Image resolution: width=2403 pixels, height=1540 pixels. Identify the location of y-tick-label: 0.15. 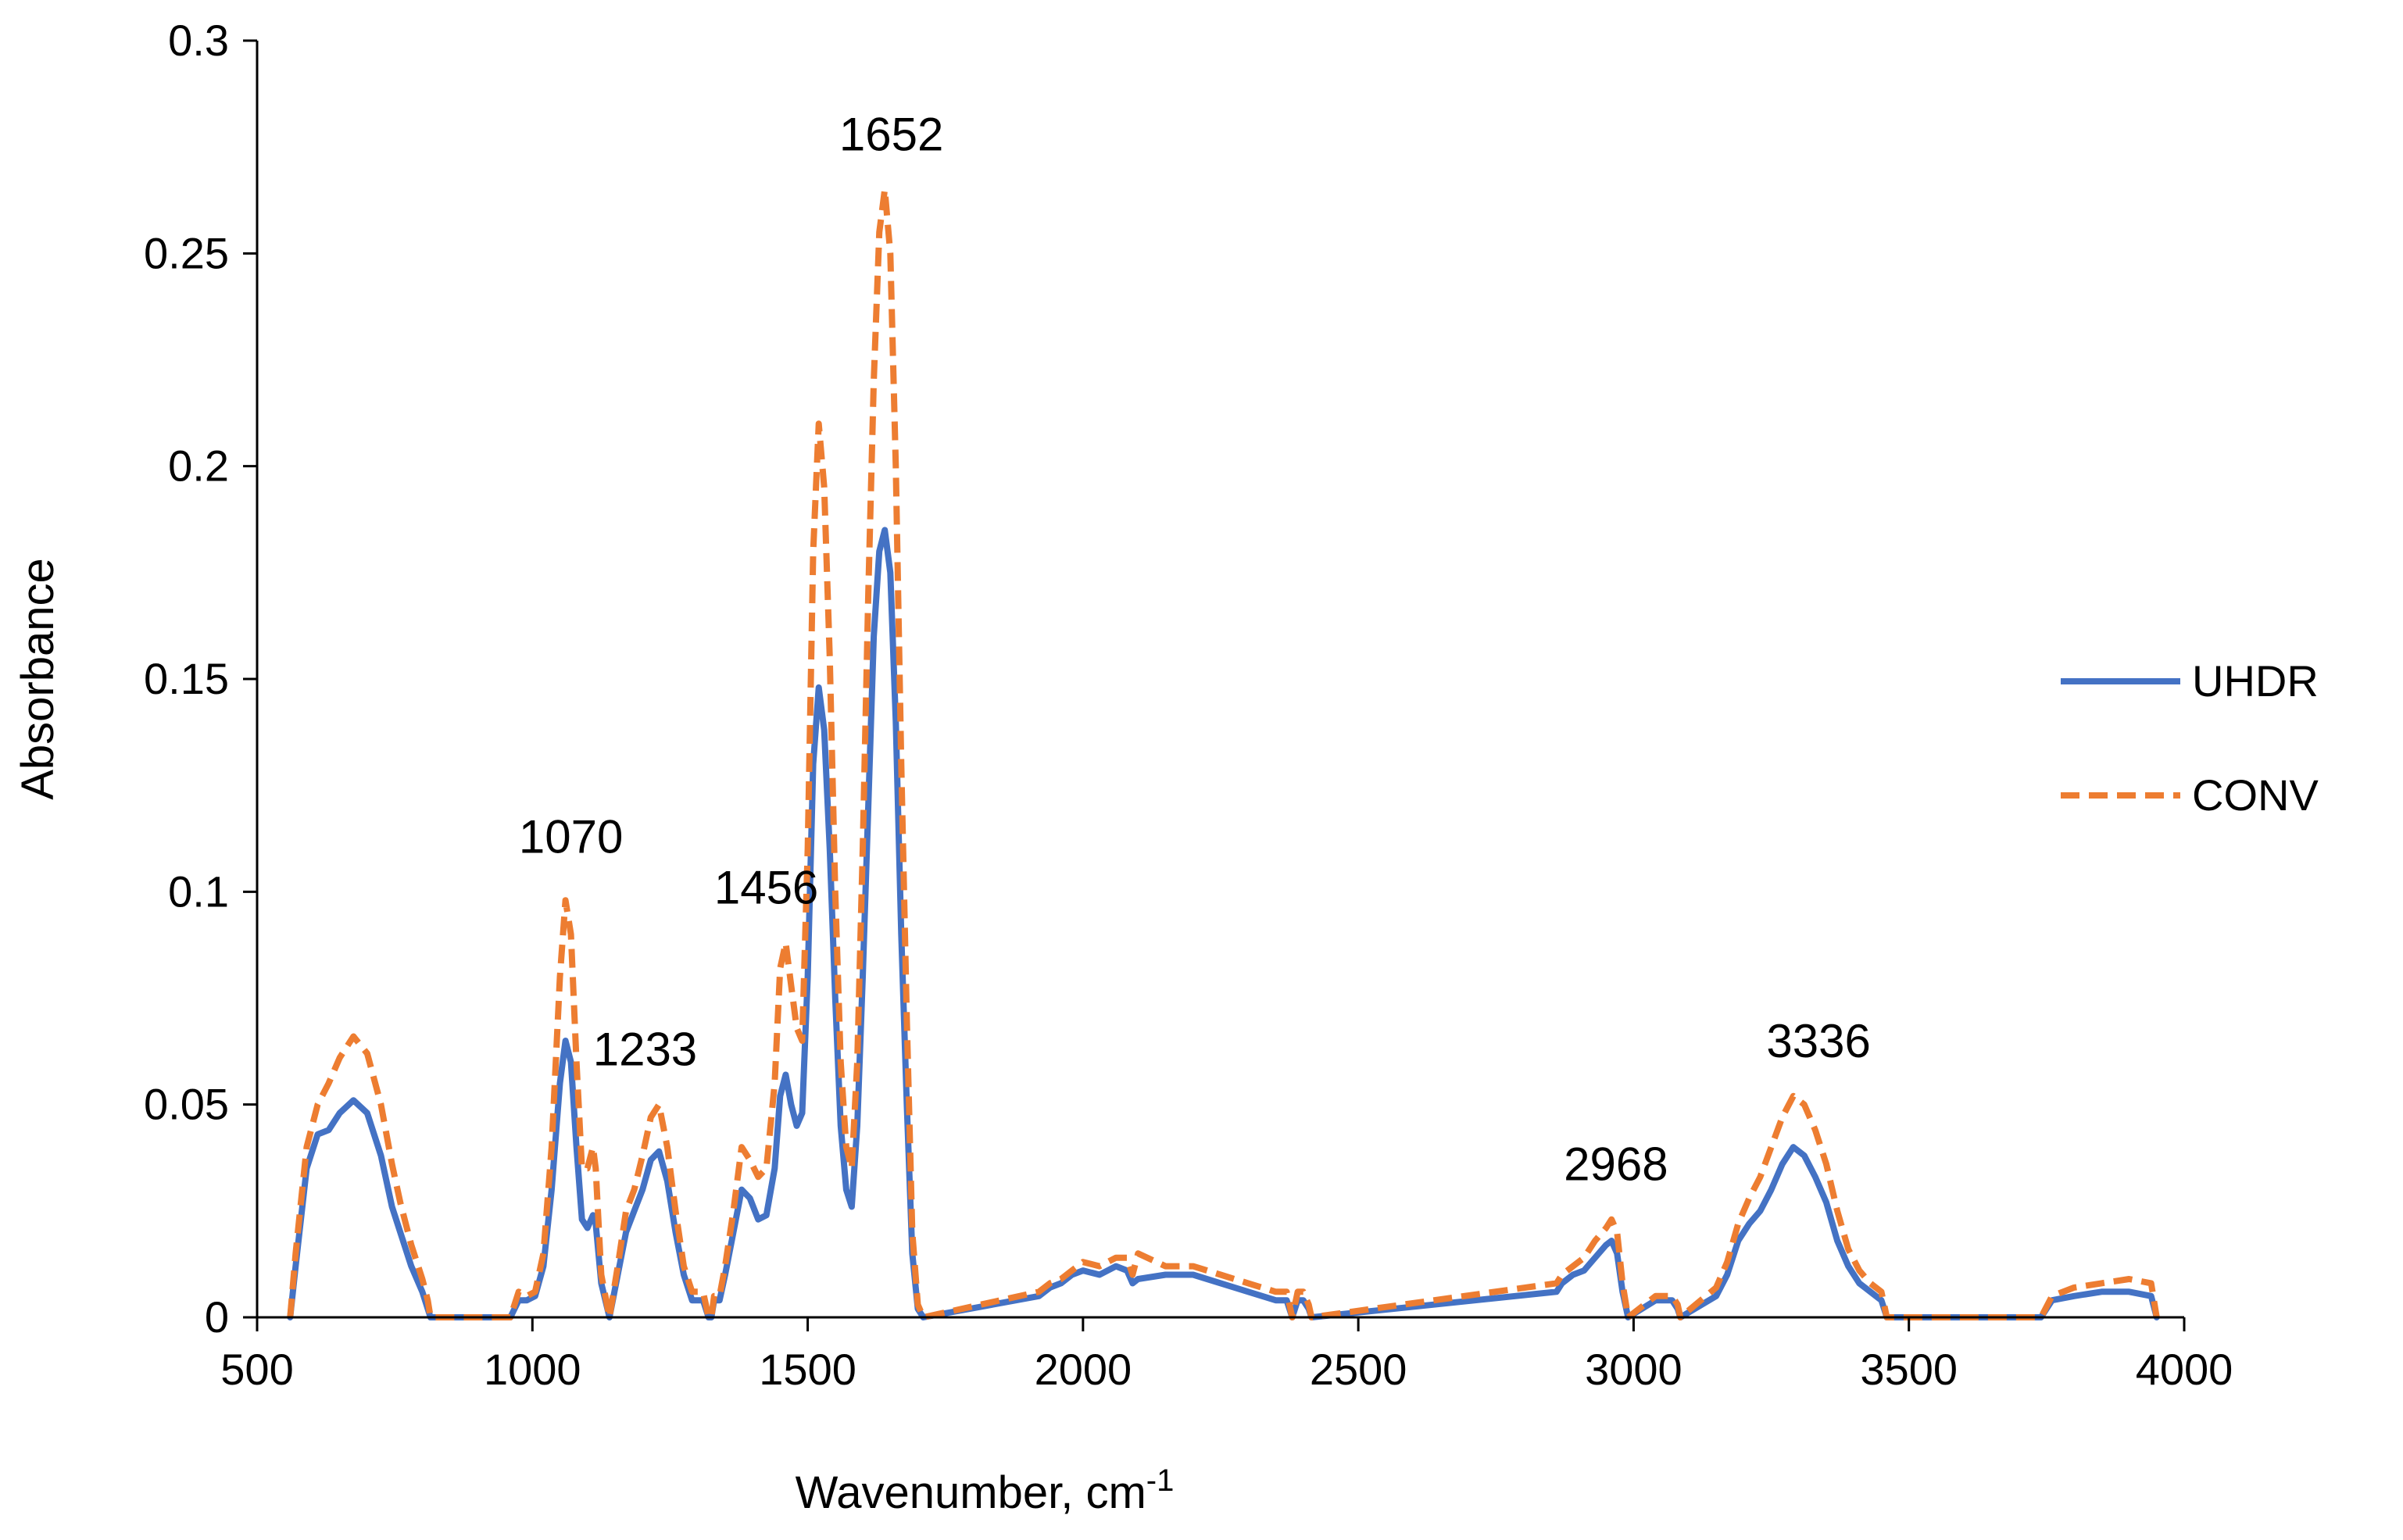
(187, 678).